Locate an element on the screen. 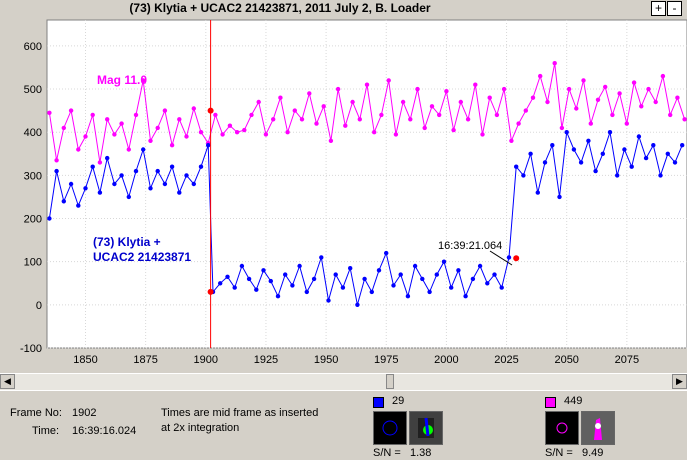 Image resolution: width=687 pixels, height=460 pixels. x-tick-label: 1900 is located at coordinates (206, 360).